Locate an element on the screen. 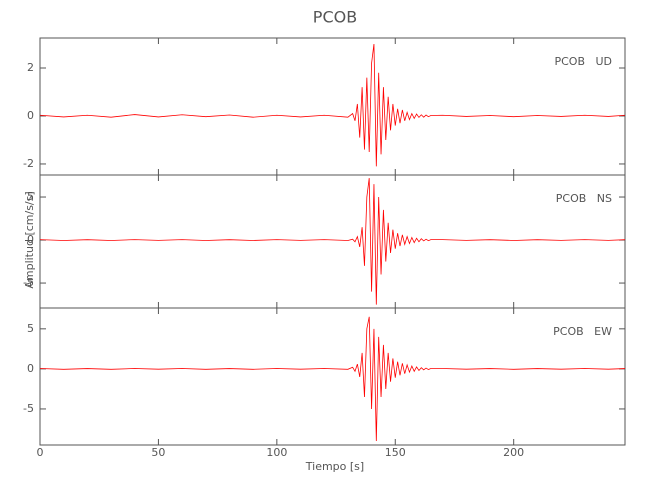 Image resolution: width=650 pixels, height=500 pixels. trace-label: PCOB NS is located at coordinates (584, 198).